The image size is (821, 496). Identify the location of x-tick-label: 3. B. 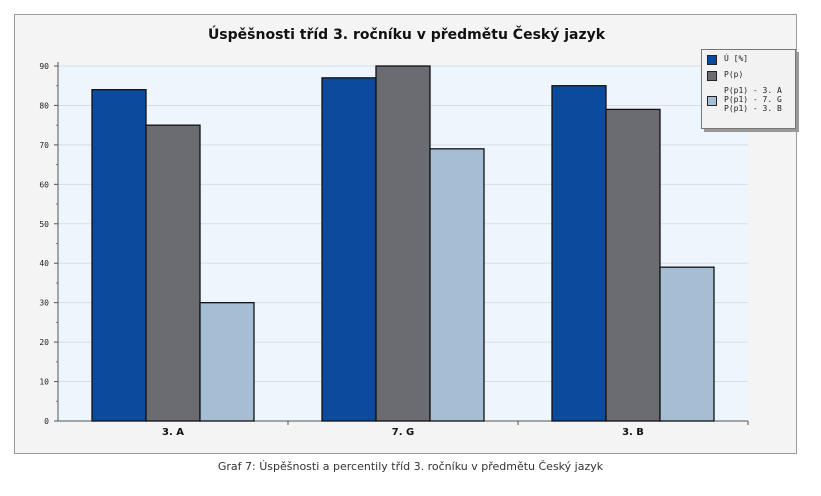
(633, 432).